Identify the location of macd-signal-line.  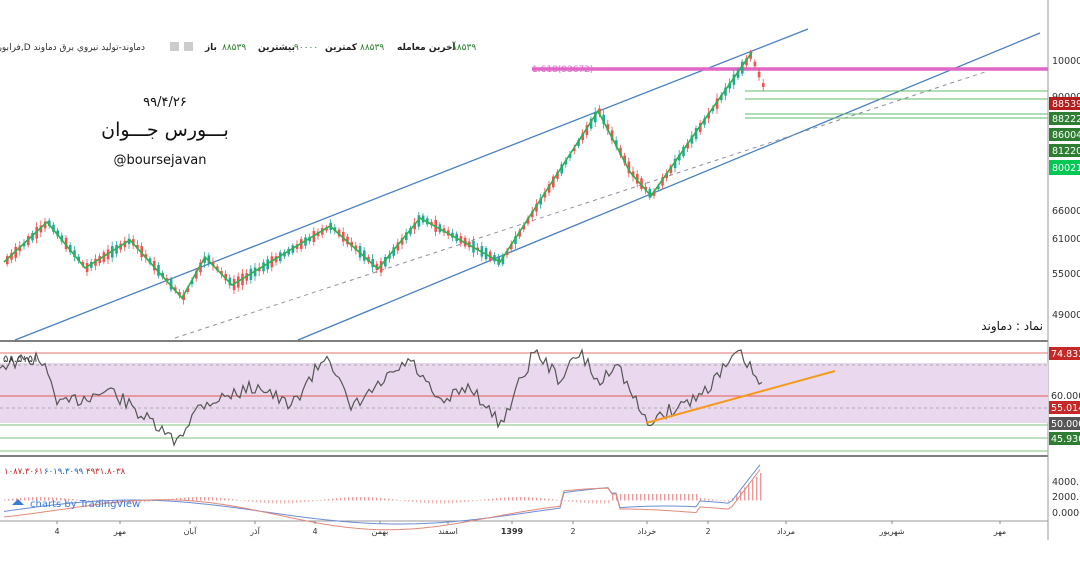
(382, 500).